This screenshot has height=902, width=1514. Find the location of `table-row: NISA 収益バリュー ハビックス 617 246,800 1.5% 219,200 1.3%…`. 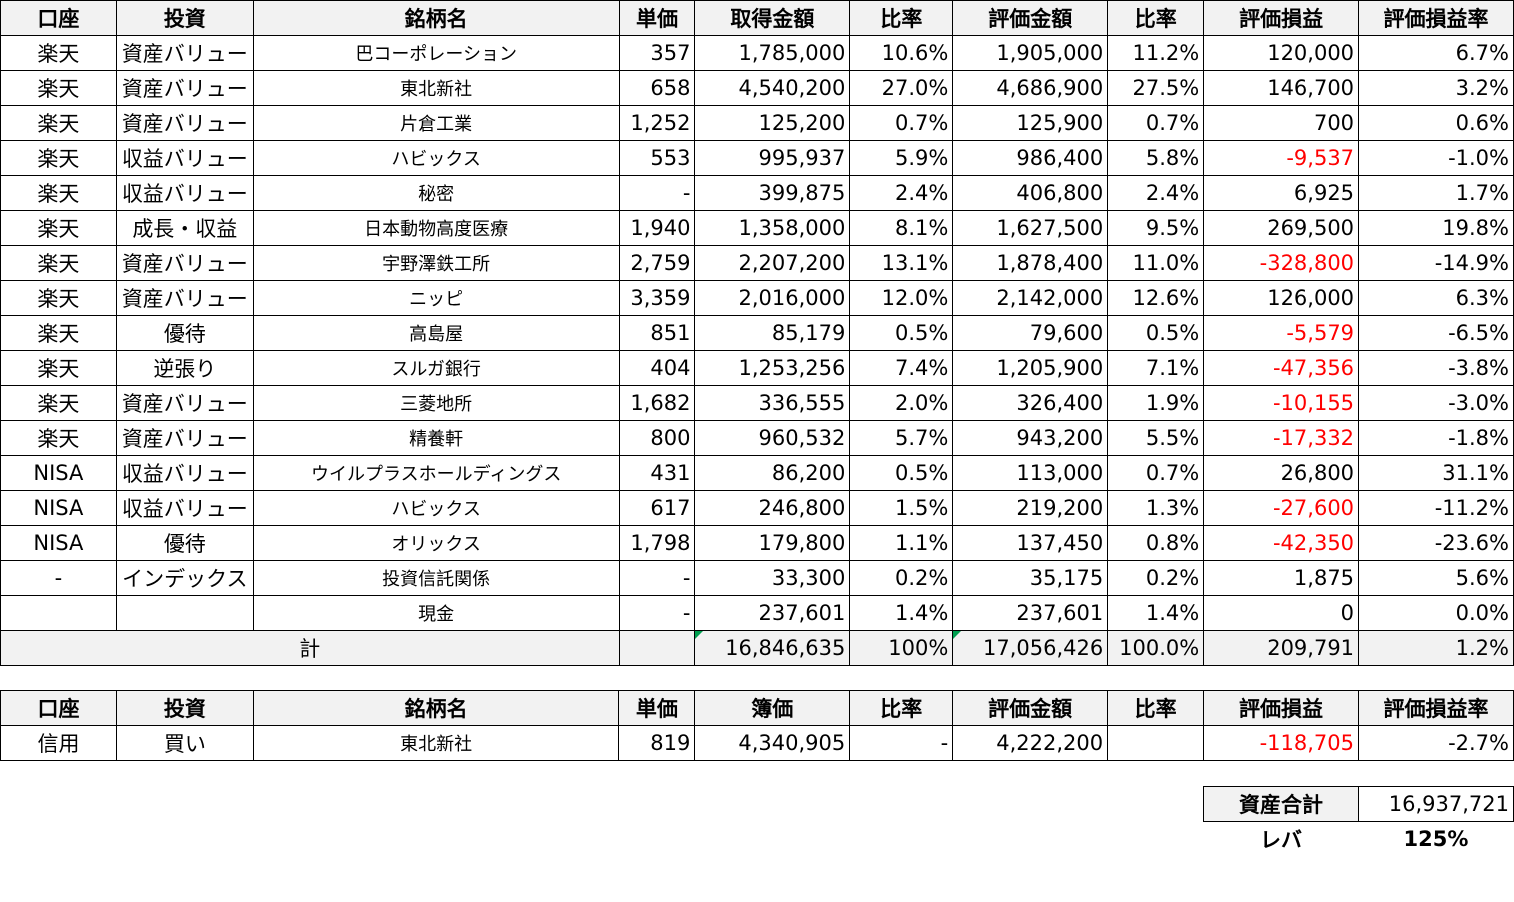

table-row: NISA 収益バリュー ハビックス 617 246,800 1.5% 219,200 1.3%… is located at coordinates (757, 508).